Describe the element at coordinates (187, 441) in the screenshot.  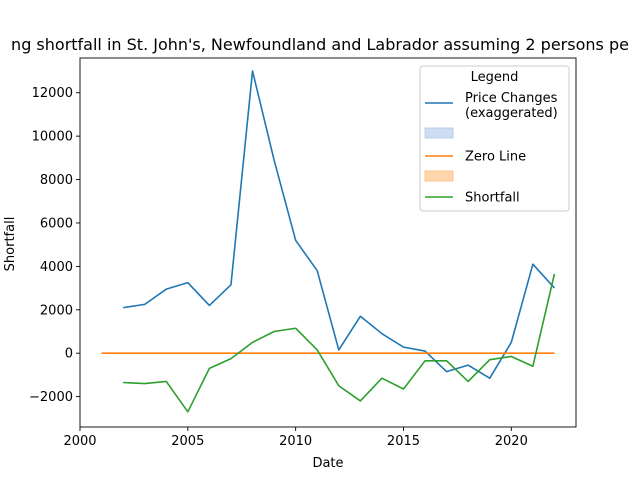
I see `x-tick-label: 2005` at that location.